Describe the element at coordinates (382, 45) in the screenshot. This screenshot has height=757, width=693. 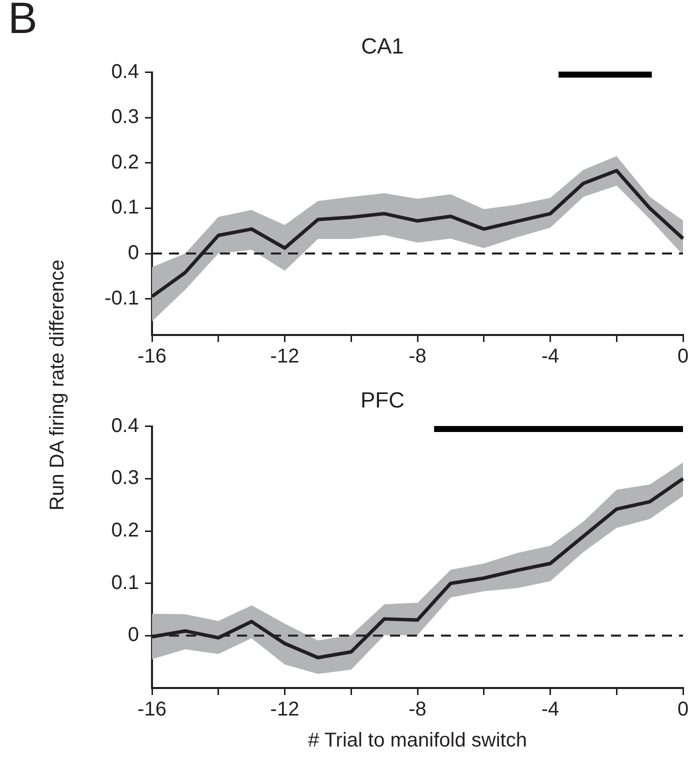
I see `chart-title: CA1` at that location.